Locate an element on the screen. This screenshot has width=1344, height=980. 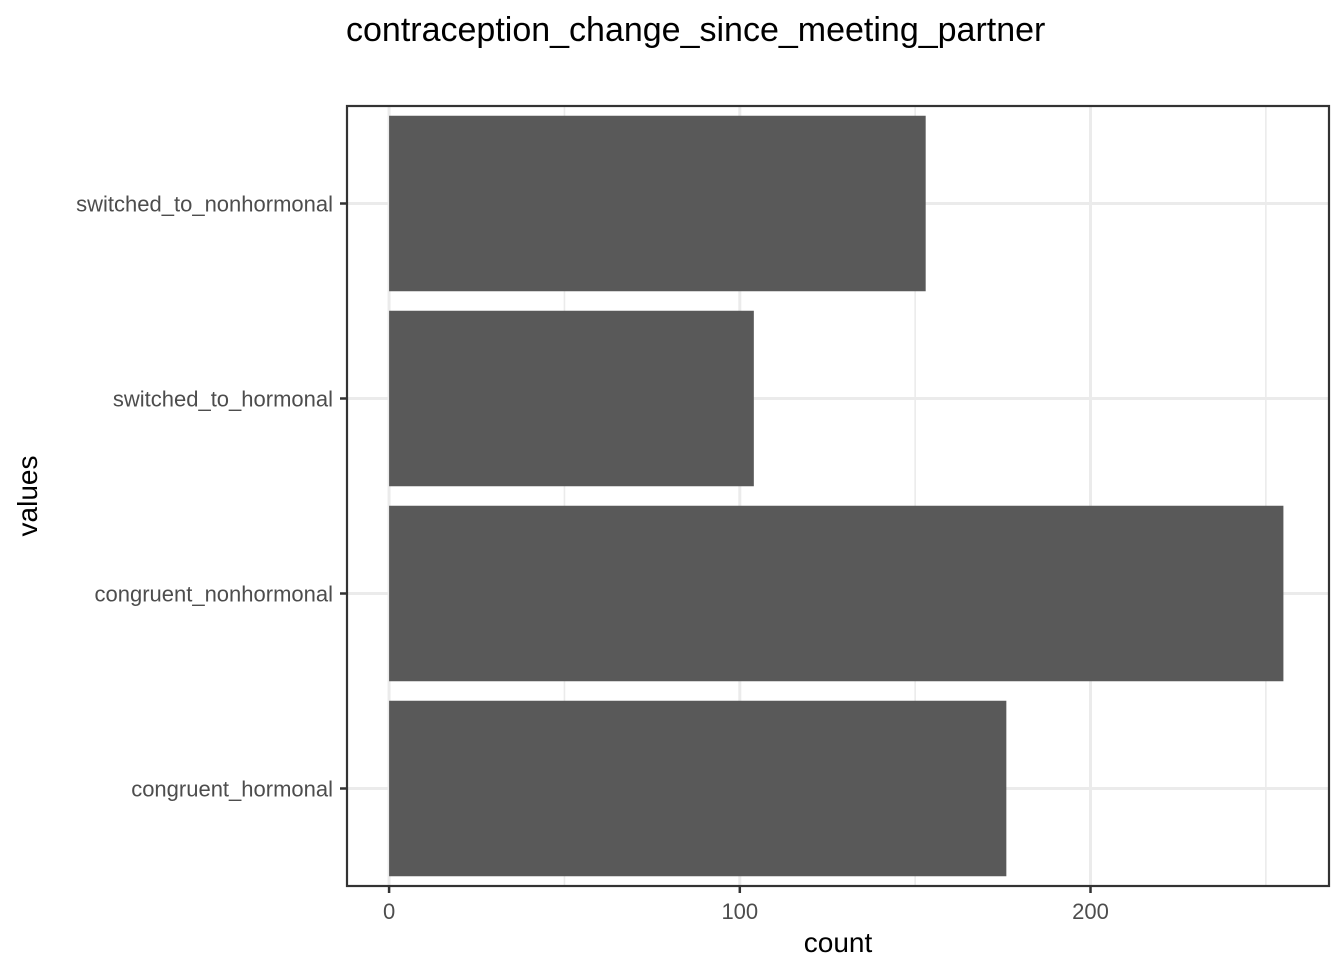
y-axis-title: values is located at coordinates (27, 496).